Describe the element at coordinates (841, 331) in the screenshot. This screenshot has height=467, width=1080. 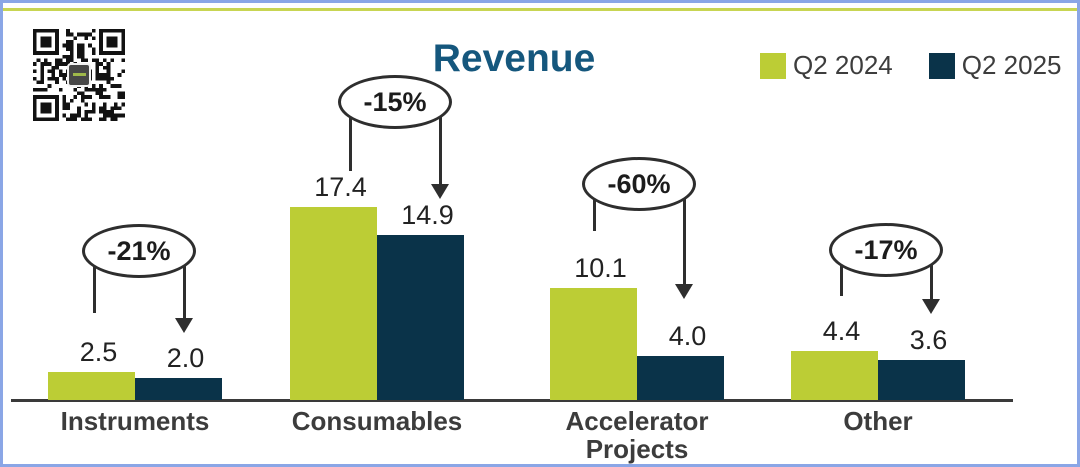
I see `value-label-q2-2024-other: 4.4` at that location.